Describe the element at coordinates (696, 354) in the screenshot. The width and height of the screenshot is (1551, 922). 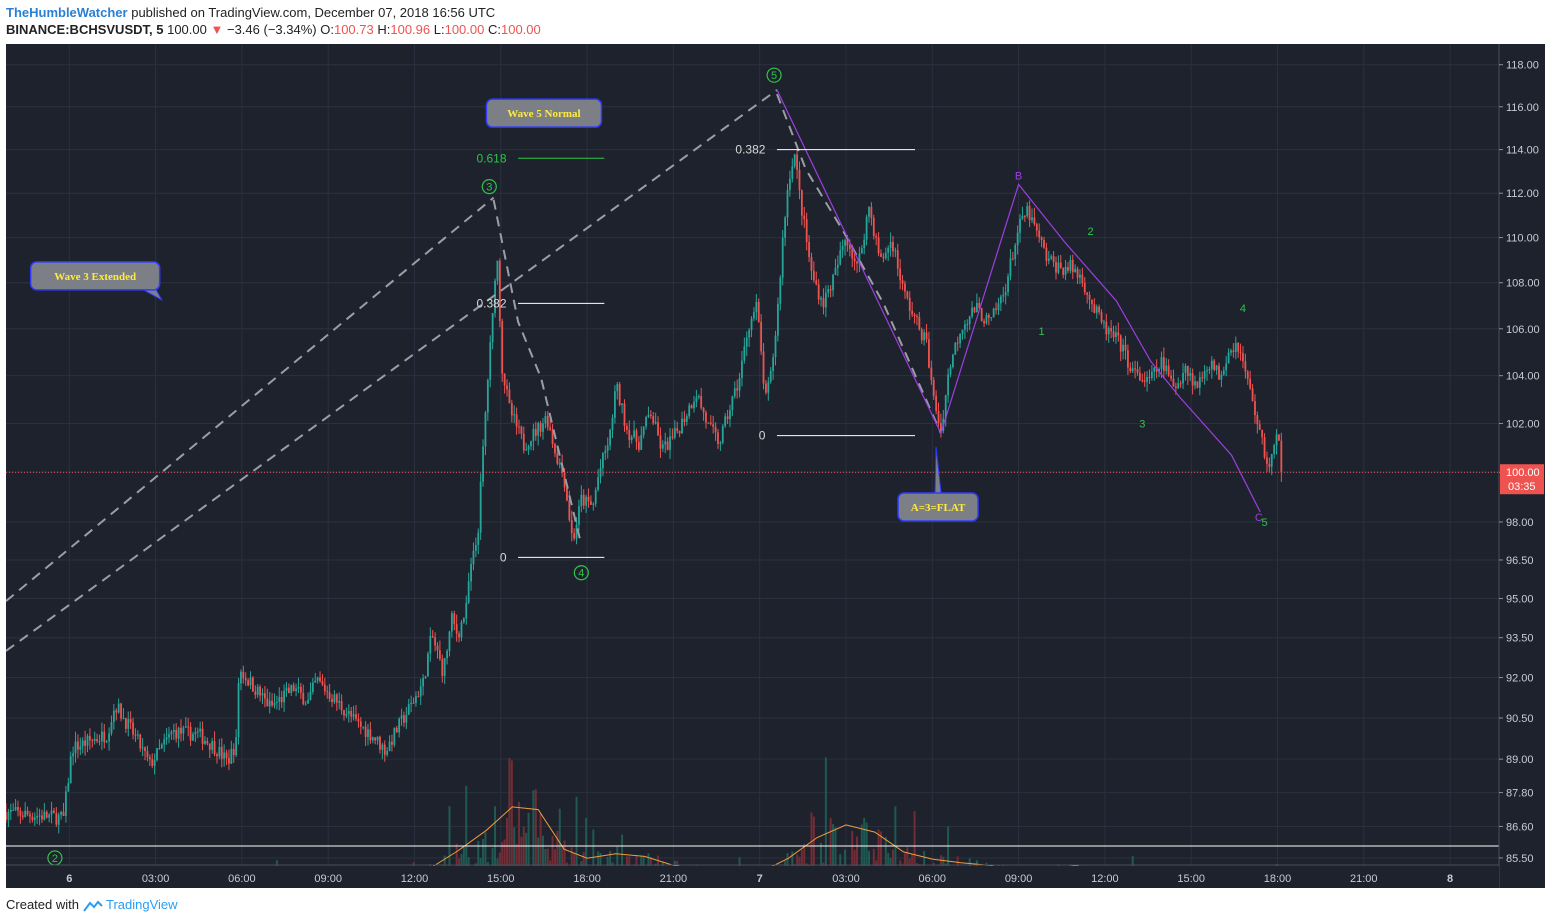
I see `fibonacci-levels: 0.618 0.382 0 0.382 0` at that location.